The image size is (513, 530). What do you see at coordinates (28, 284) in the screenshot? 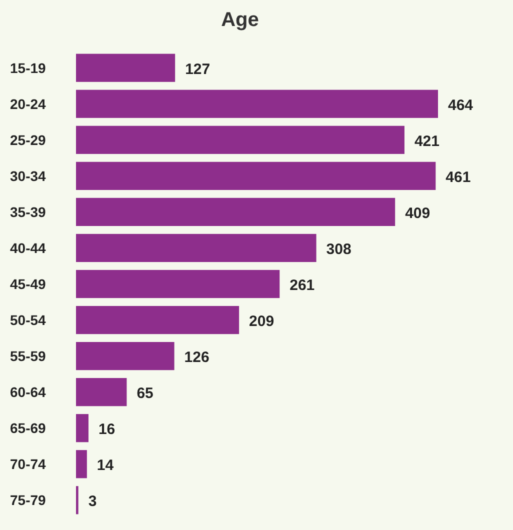
I see `y-tick-label: 45-49` at bounding box center [28, 284].